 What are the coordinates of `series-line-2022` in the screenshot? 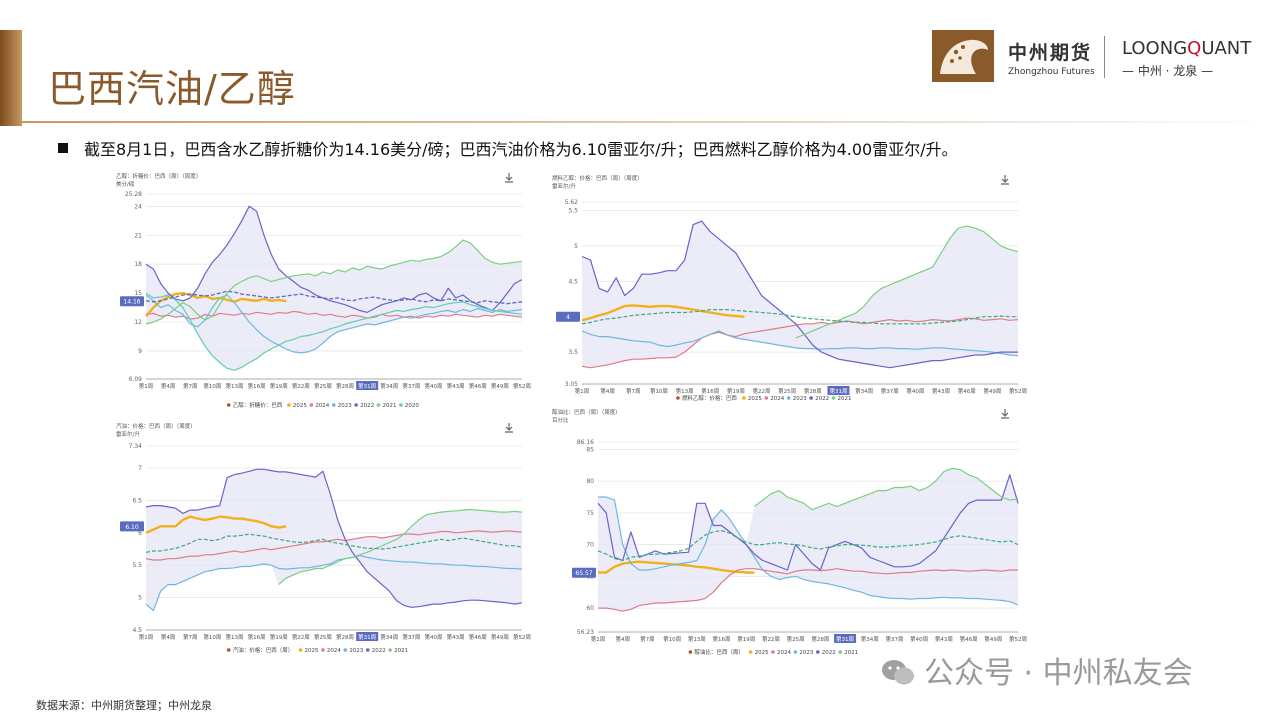 It's located at (334, 259).